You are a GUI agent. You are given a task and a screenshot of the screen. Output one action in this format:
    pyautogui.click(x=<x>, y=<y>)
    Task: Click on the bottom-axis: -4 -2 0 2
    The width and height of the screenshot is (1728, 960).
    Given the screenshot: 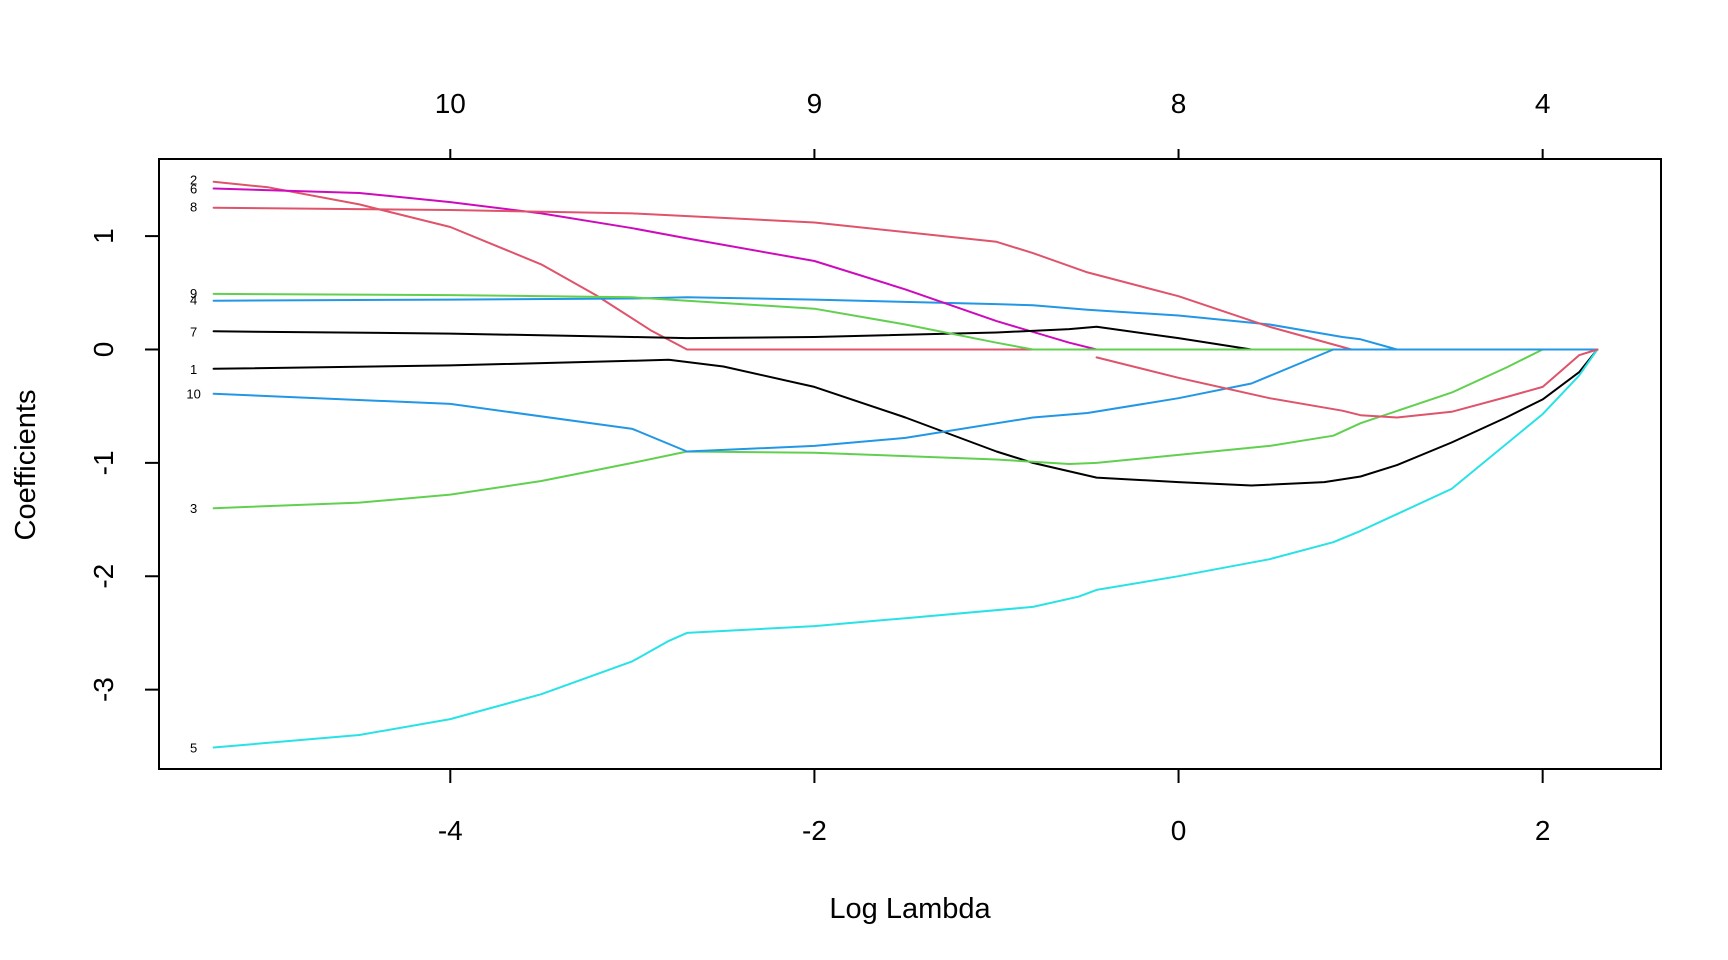 What is the action you would take?
    pyautogui.click(x=994, y=807)
    